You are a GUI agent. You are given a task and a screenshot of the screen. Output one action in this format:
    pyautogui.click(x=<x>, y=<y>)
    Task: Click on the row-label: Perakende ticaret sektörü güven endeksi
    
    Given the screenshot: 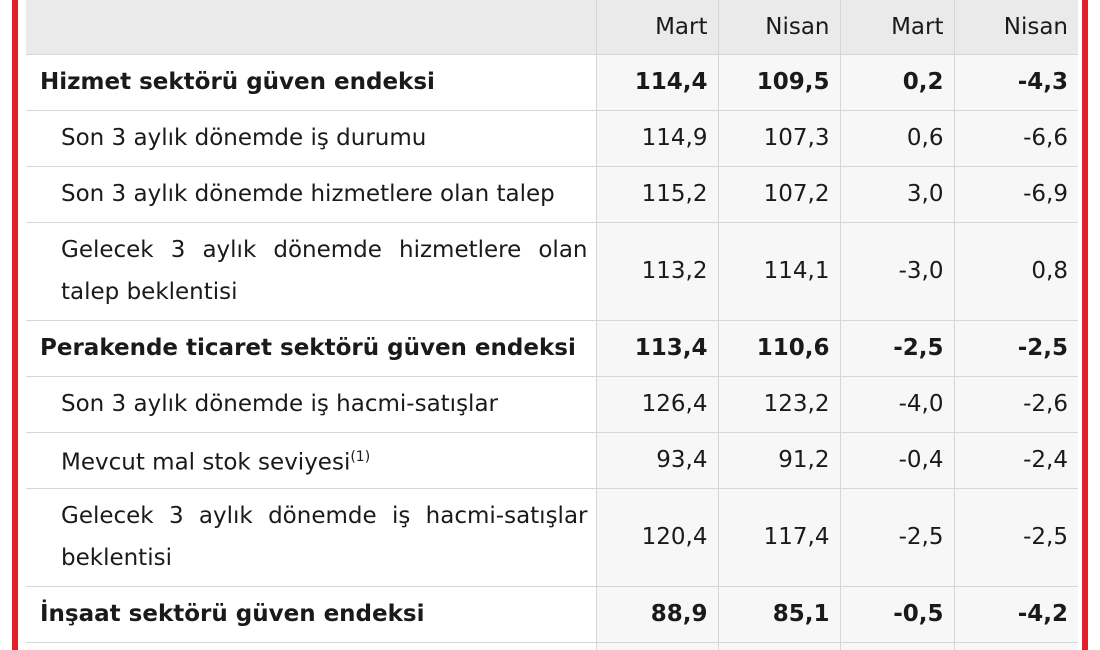 What is the action you would take?
    pyautogui.click(x=311, y=348)
    